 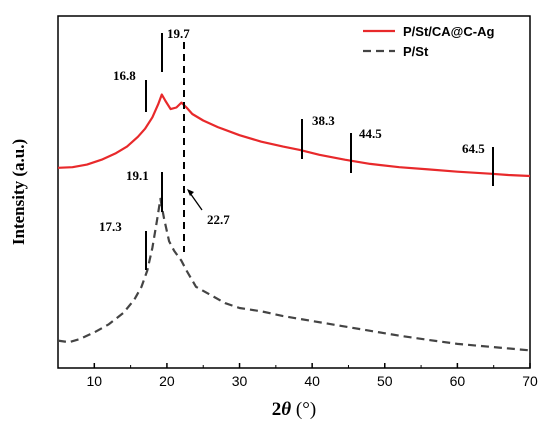 I want to click on x-tick-label: 70, so click(x=530, y=381).